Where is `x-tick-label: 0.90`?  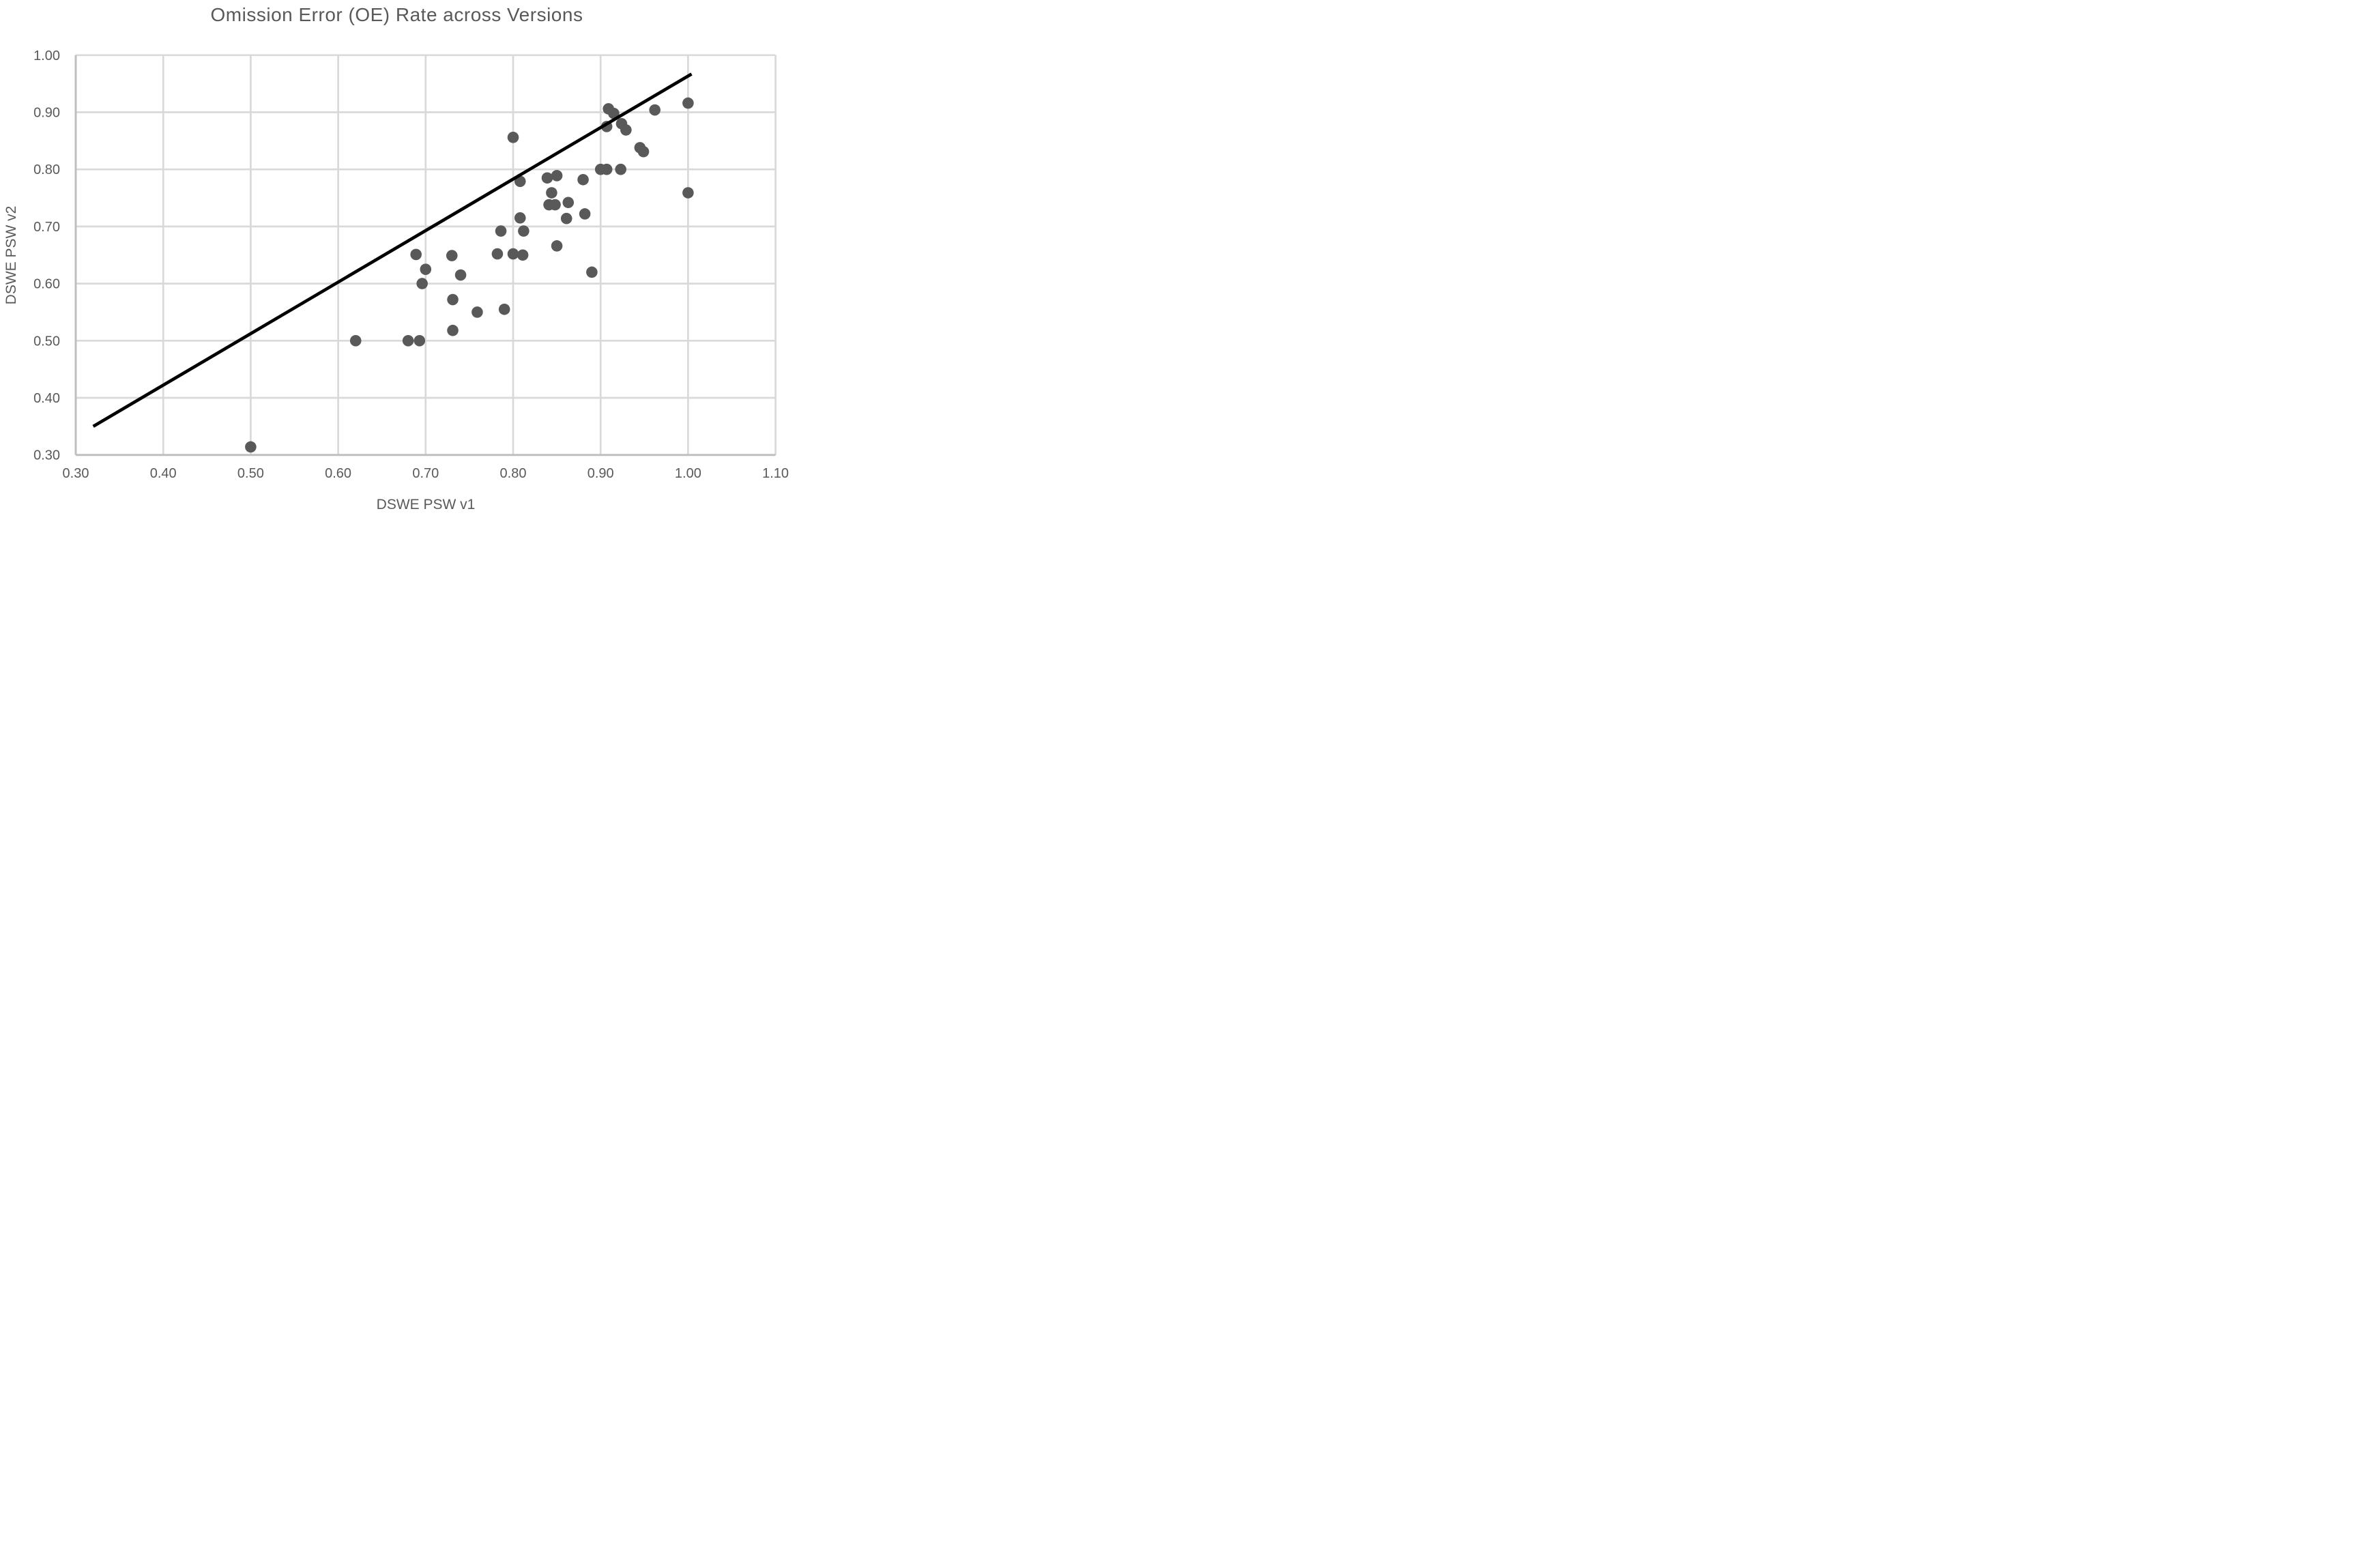 x-tick-label: 0.90 is located at coordinates (600, 473).